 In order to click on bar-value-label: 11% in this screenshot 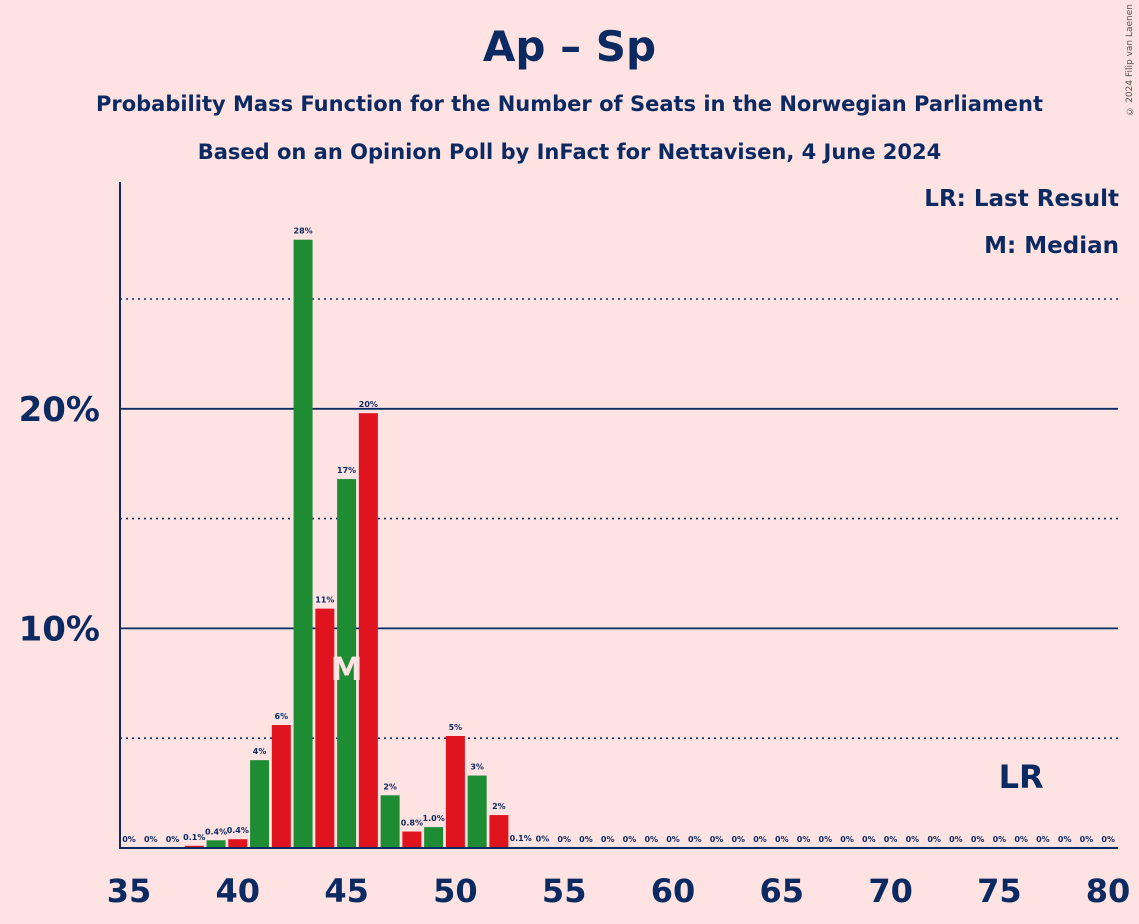, I will do `click(324, 600)`.